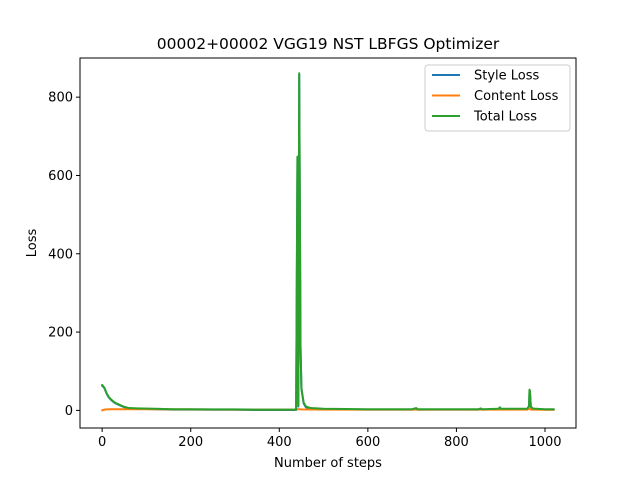  What do you see at coordinates (367, 442) in the screenshot?
I see `x-tick-label: 600` at bounding box center [367, 442].